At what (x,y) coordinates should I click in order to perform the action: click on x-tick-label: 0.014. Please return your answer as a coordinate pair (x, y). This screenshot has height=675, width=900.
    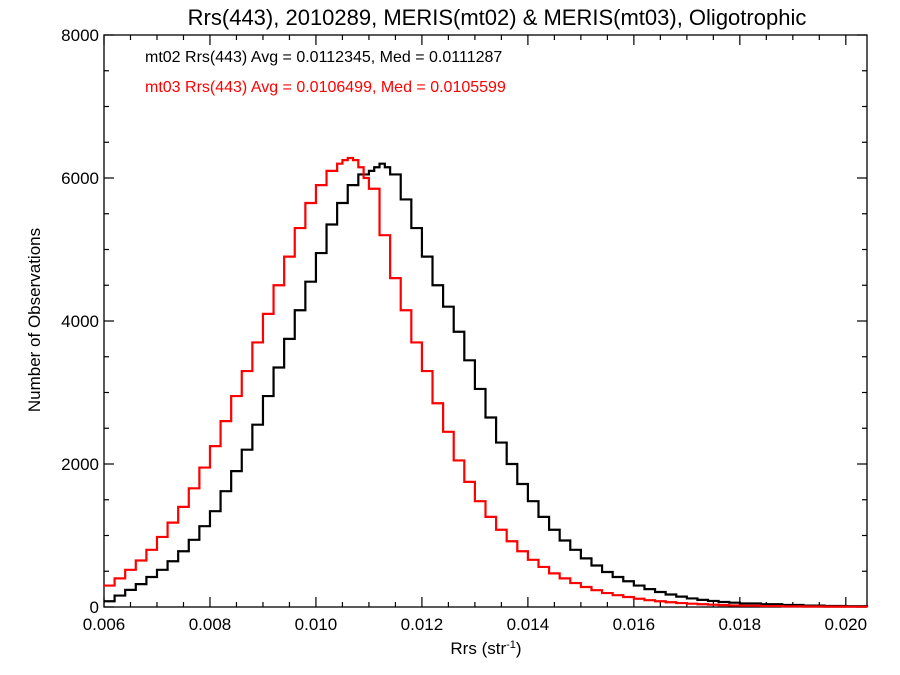
    Looking at the image, I should click on (528, 624).